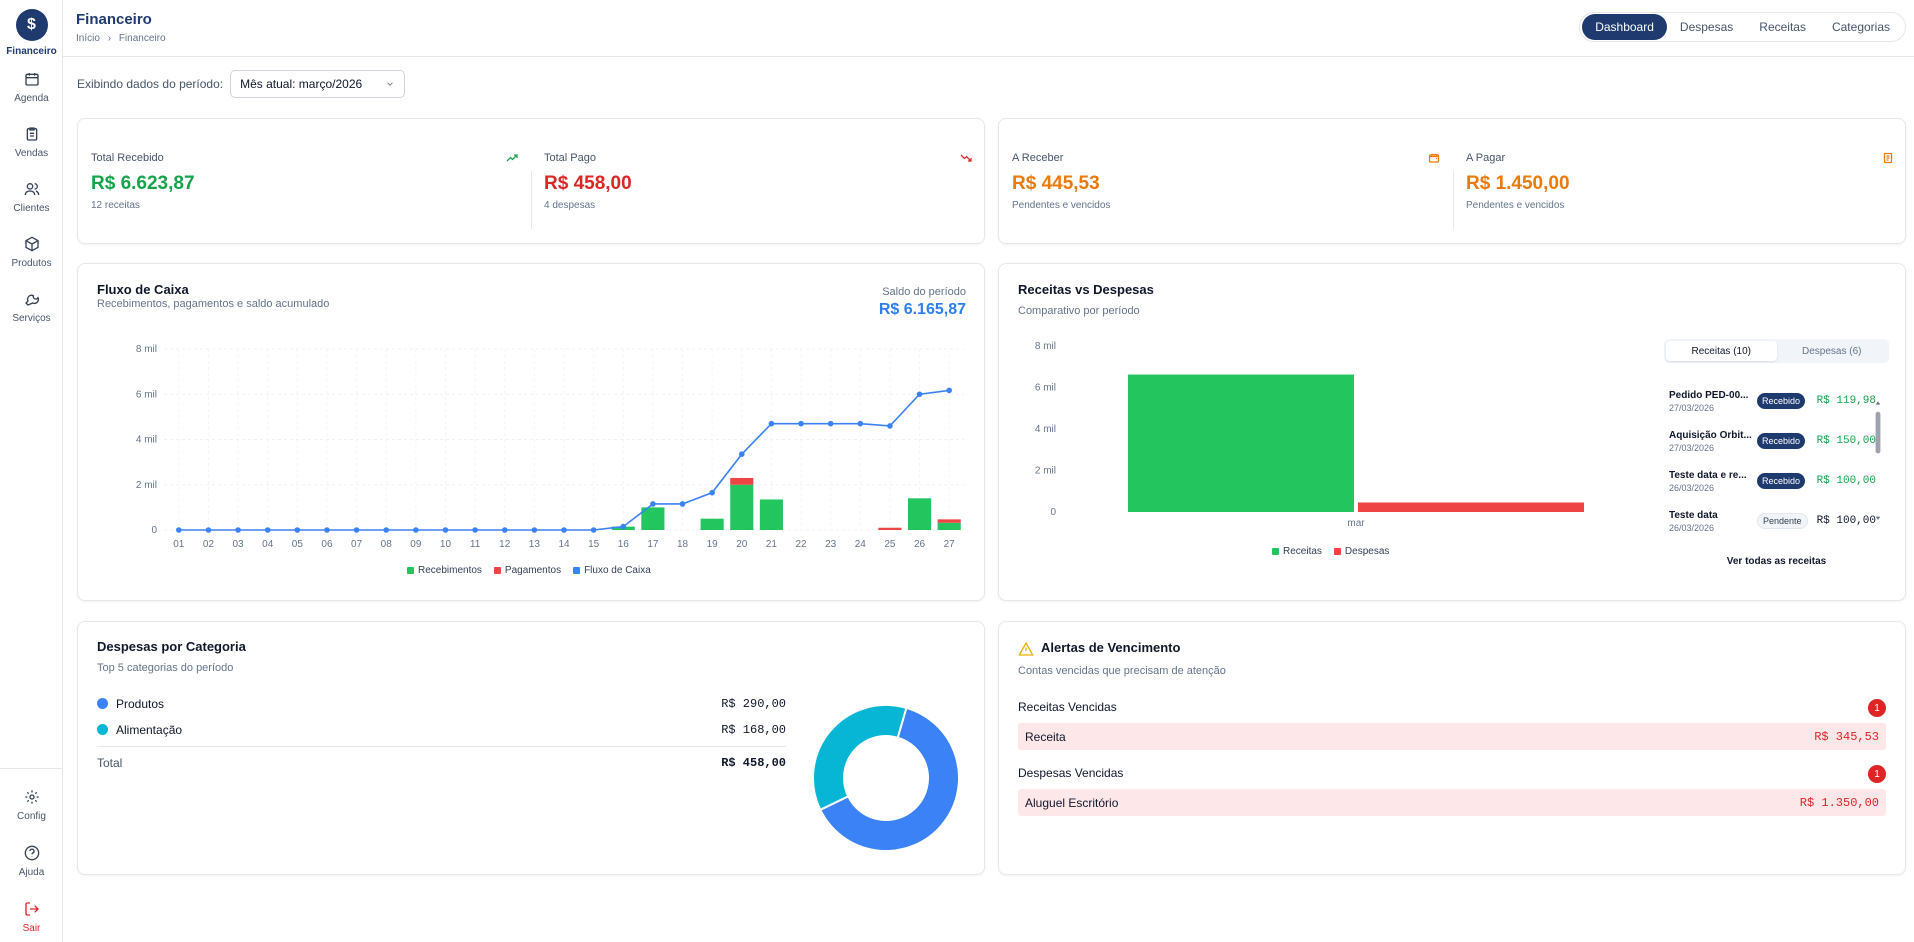 The width and height of the screenshot is (1914, 942). I want to click on alert-item-name: Aluguel Escritório, so click(1072, 803).